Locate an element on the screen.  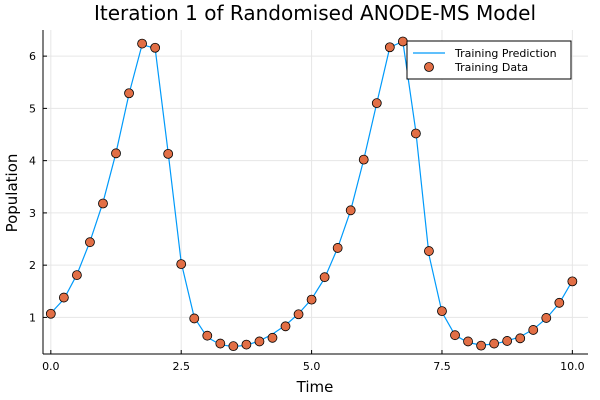
legend-label-data: Training Data is located at coordinates (491, 67).